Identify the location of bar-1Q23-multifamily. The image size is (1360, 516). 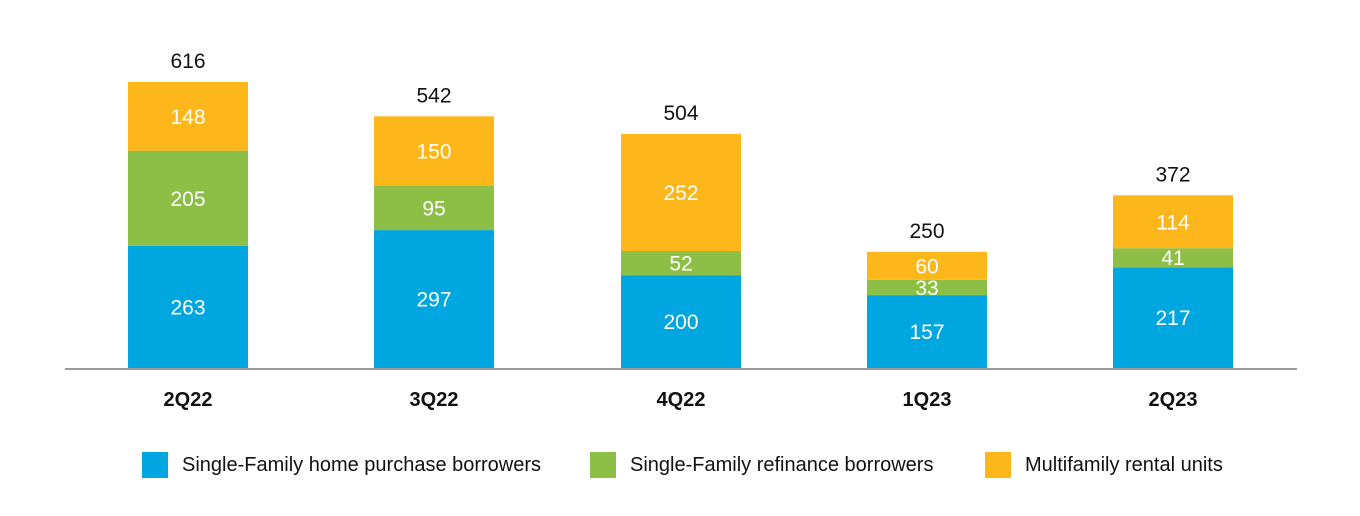
(927, 265).